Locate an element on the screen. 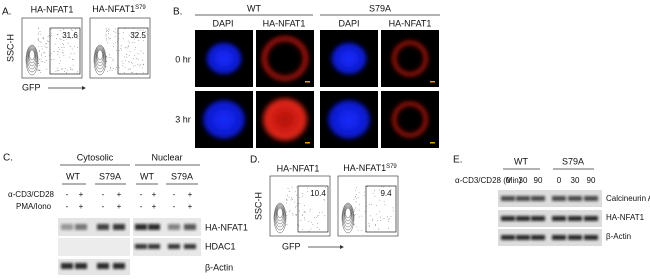 The width and height of the screenshot is (650, 279). label: HA-NFAT1S79 is located at coordinates (370, 168).